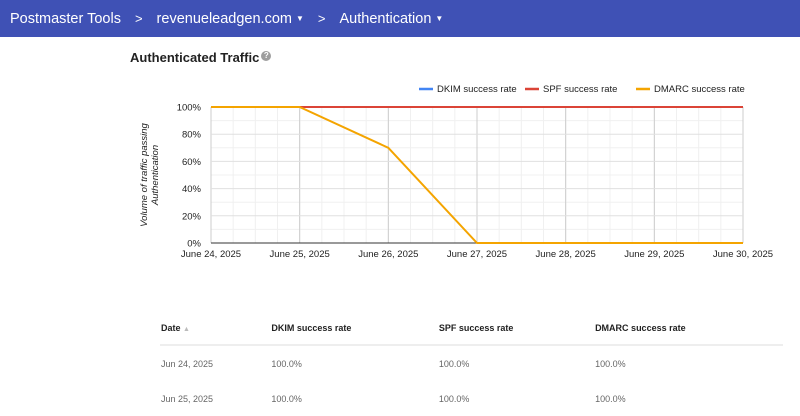  What do you see at coordinates (477, 254) in the screenshot?
I see `x-tick-label: June 27, 2025` at bounding box center [477, 254].